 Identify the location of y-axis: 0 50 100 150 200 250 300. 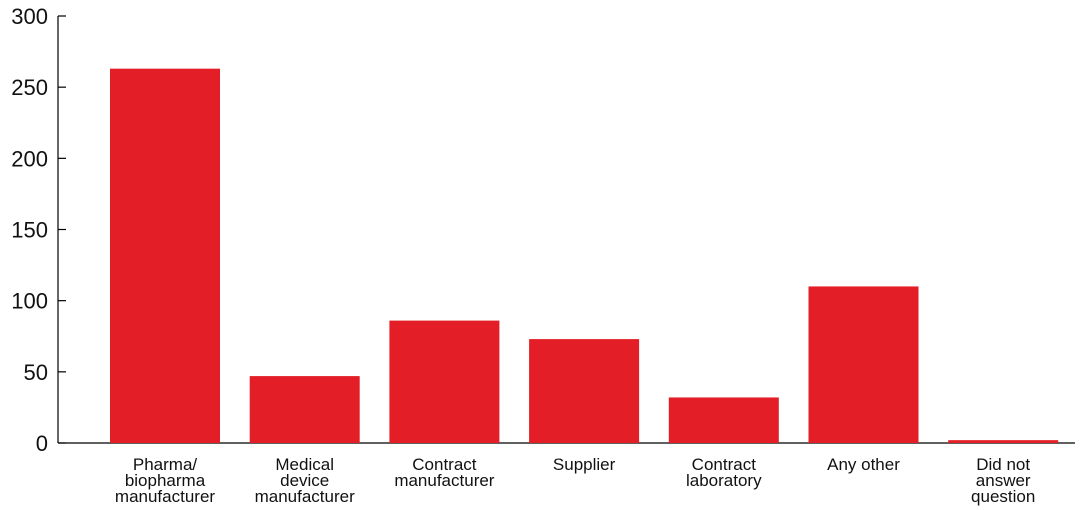
(38, 230).